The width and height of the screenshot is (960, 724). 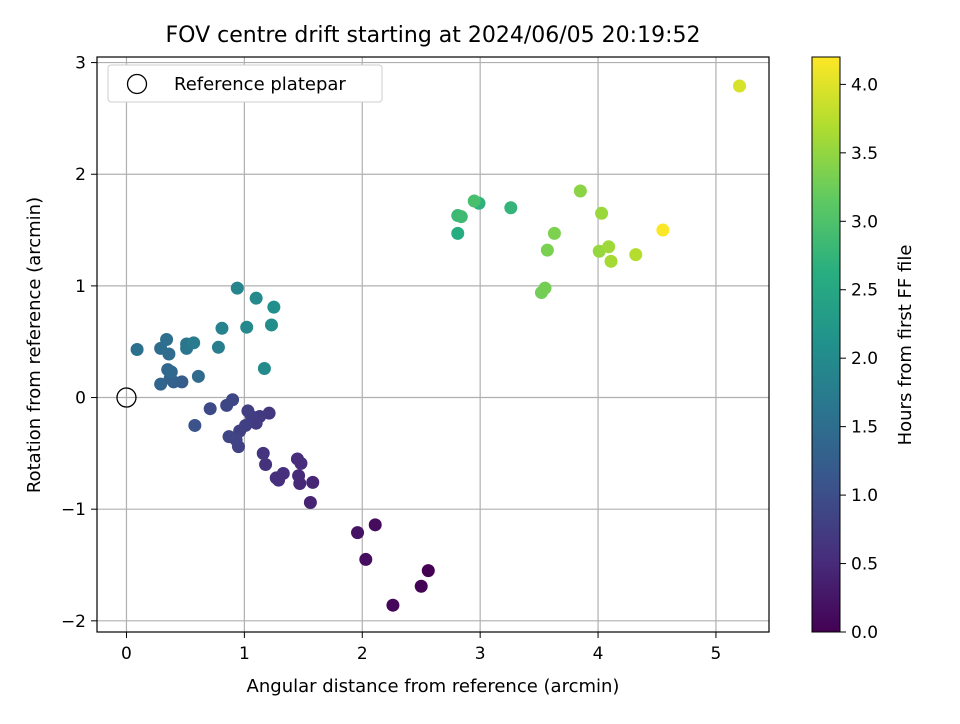 I want to click on x-tick-label: 3, so click(x=480, y=654).